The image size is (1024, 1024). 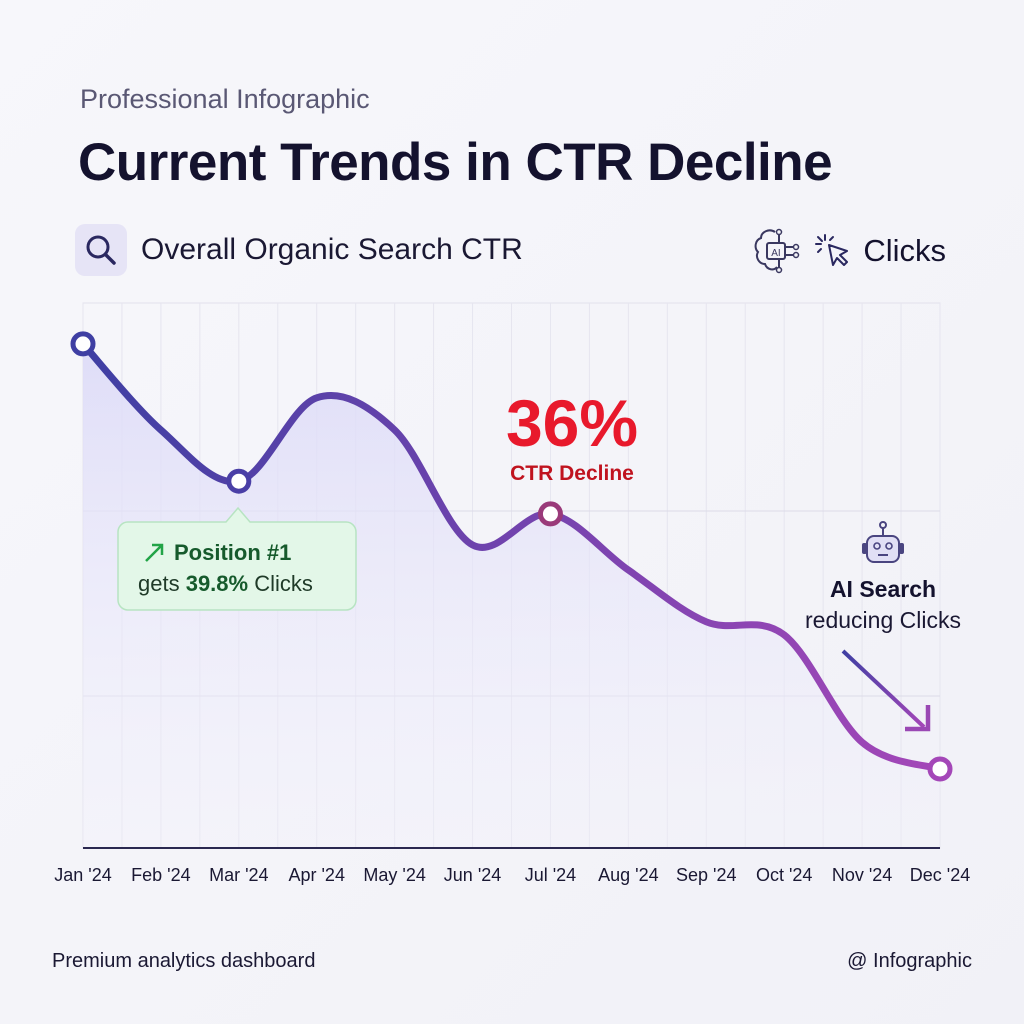 I want to click on ai-search-text: reducing Clicks, so click(x=883, y=620).